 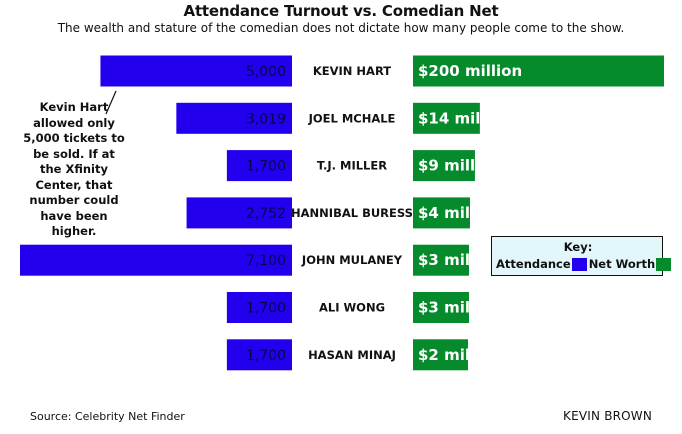 I want to click on net-worth-bar-hannibal-buress, so click(x=441, y=213).